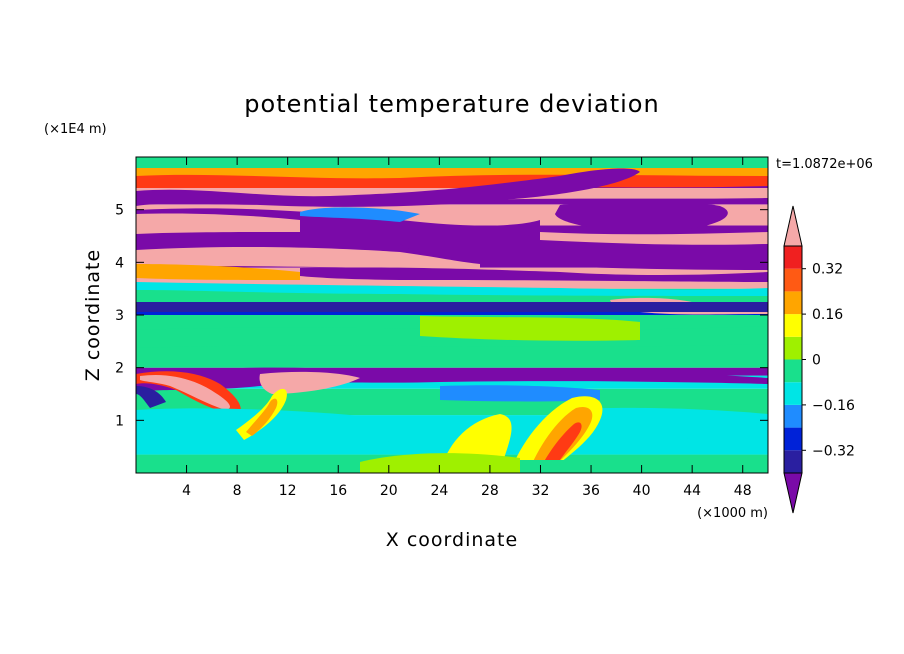  Describe the element at coordinates (793, 226) in the screenshot. I see `colorbar-extend-high` at that location.